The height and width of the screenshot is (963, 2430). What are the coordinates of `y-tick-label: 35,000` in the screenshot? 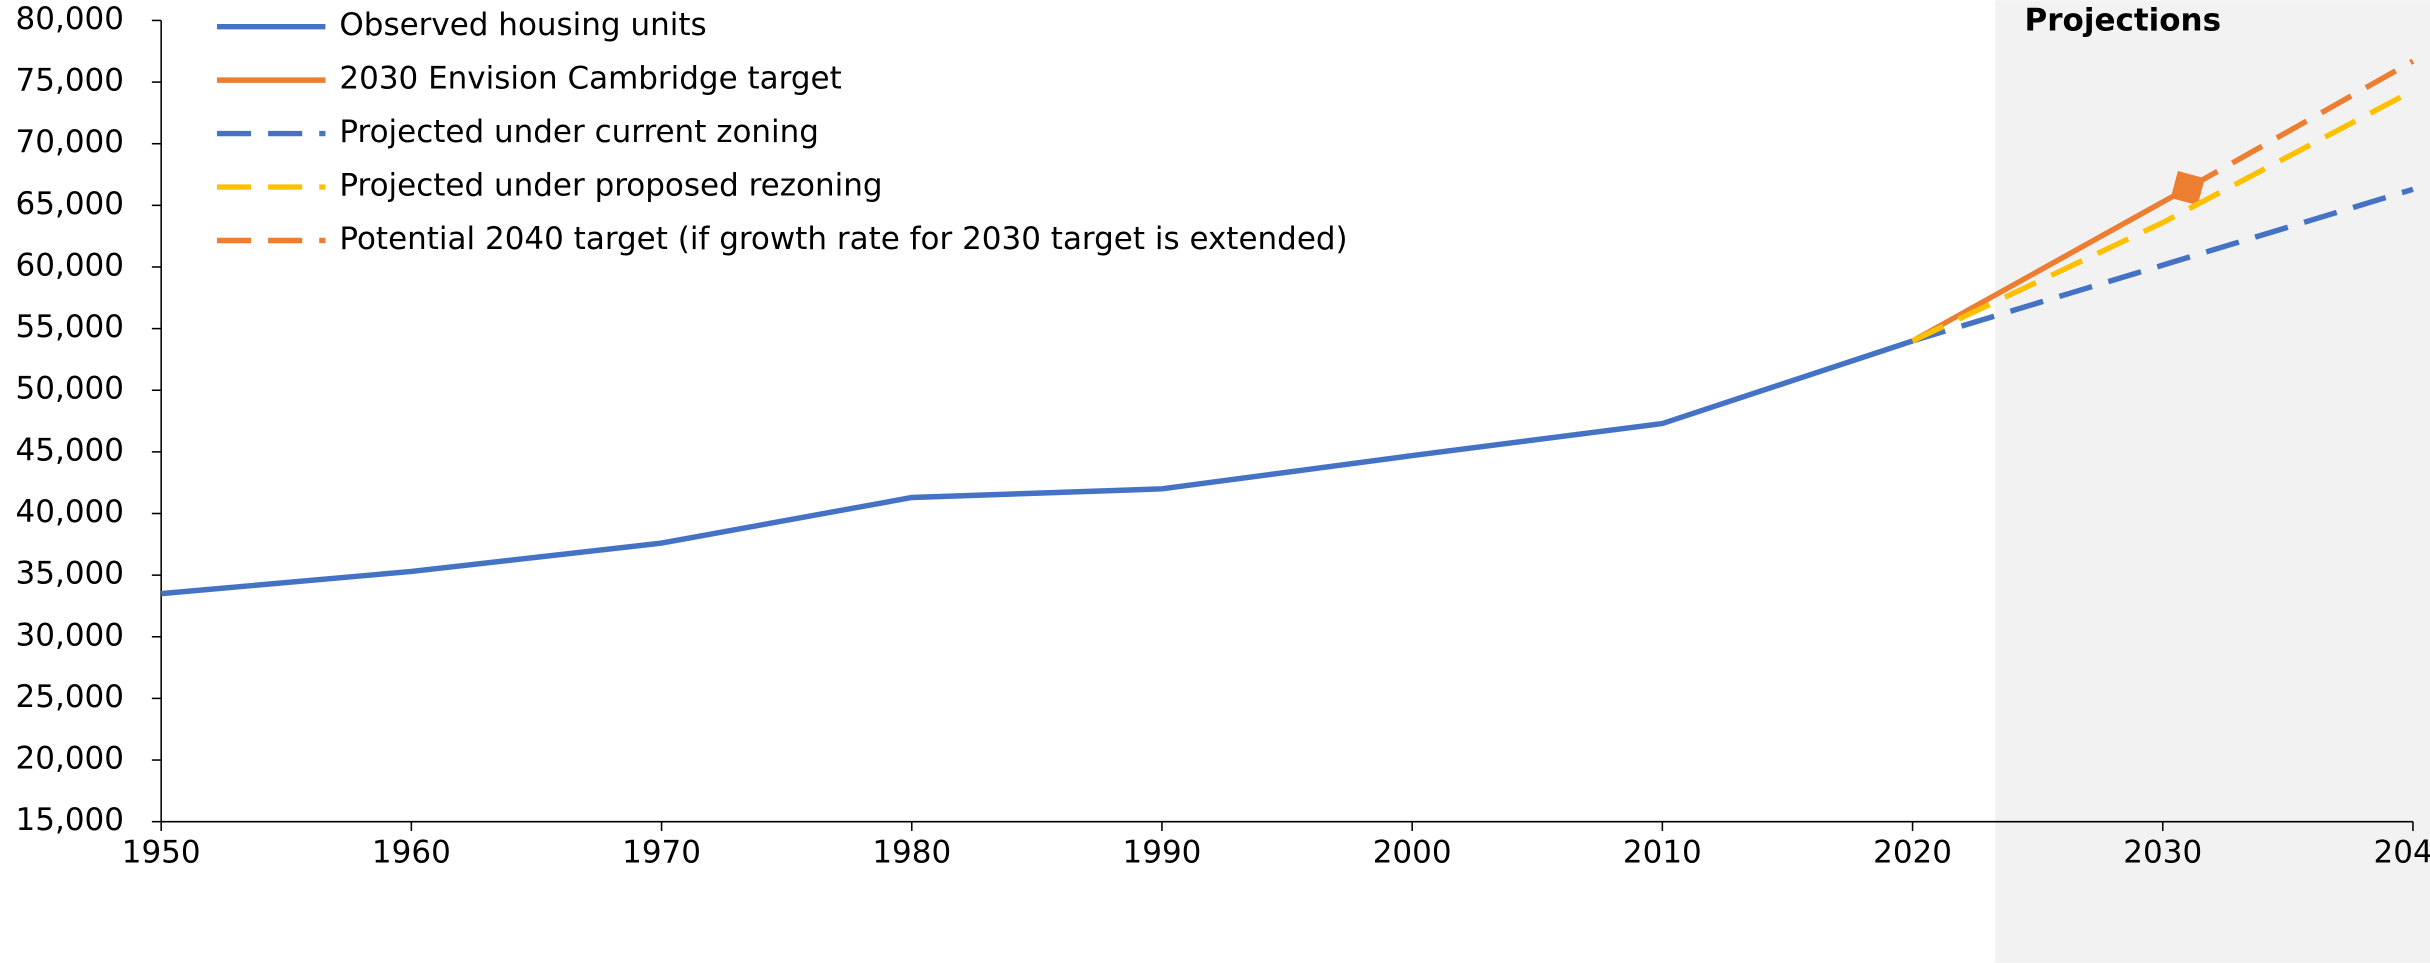 It's located at (70, 574).